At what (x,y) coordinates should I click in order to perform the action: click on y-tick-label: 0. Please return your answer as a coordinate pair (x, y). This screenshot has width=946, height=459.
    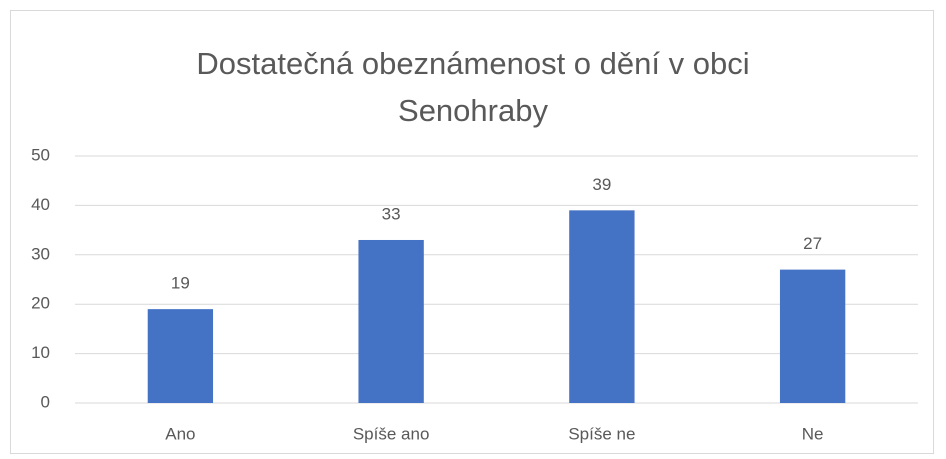
    Looking at the image, I should click on (45, 401).